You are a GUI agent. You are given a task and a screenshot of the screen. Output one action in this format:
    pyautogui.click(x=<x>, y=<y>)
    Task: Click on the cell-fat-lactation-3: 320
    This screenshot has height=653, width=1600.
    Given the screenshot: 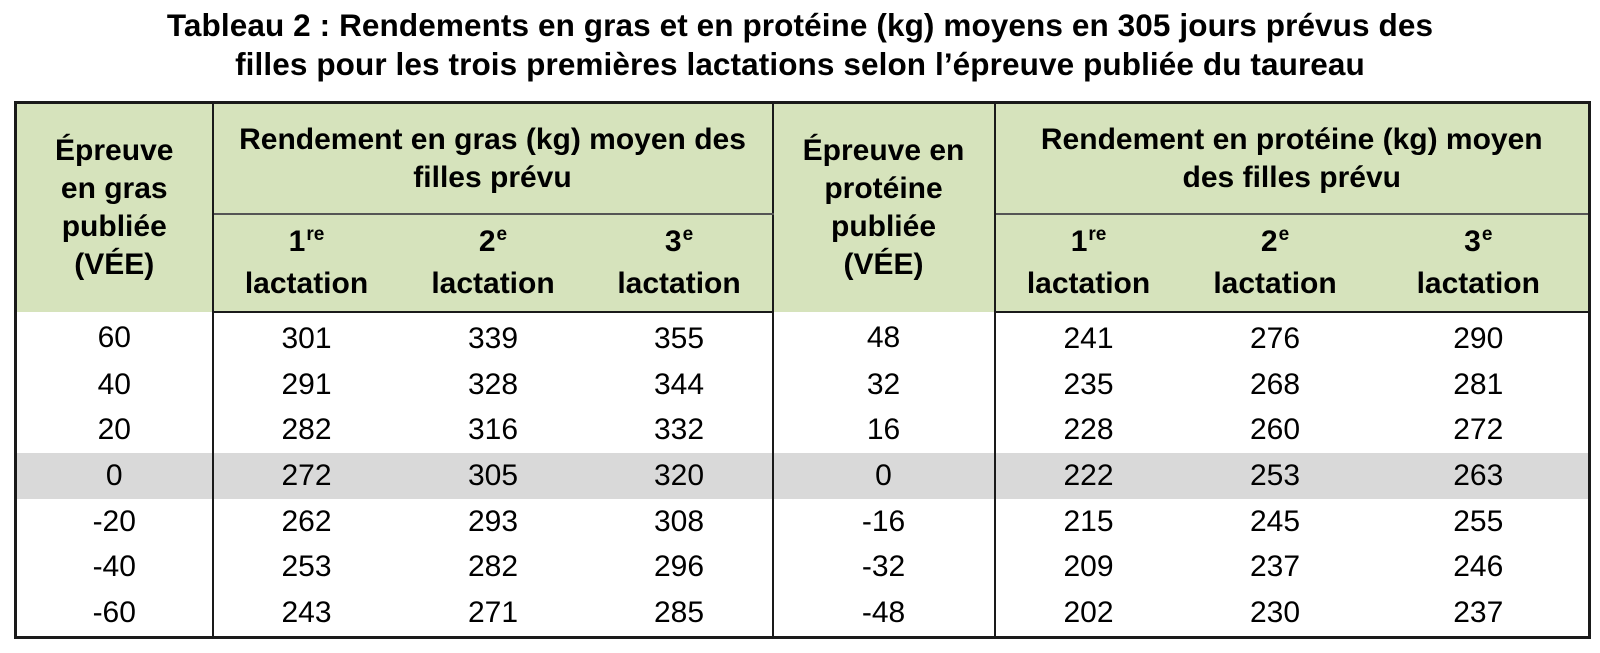 What is the action you would take?
    pyautogui.click(x=680, y=476)
    